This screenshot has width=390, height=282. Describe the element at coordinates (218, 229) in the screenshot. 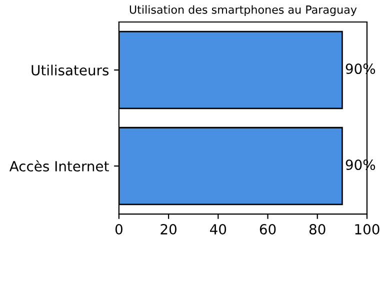

I see `x-tick-label: 40` at that location.